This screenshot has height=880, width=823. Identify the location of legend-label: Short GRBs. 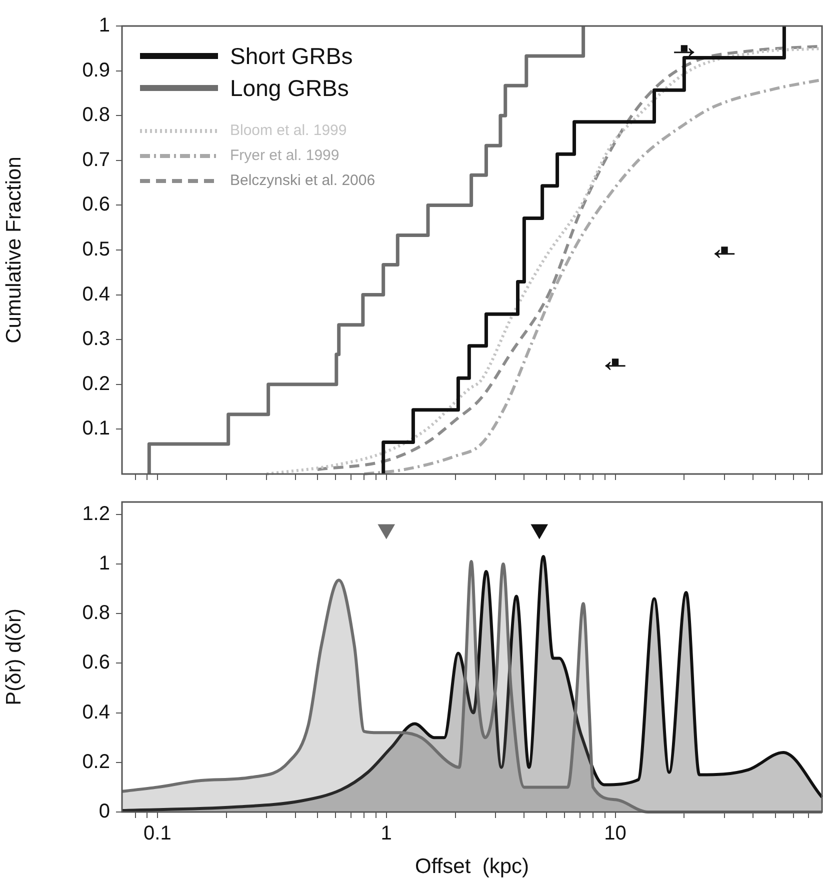
(291, 56).